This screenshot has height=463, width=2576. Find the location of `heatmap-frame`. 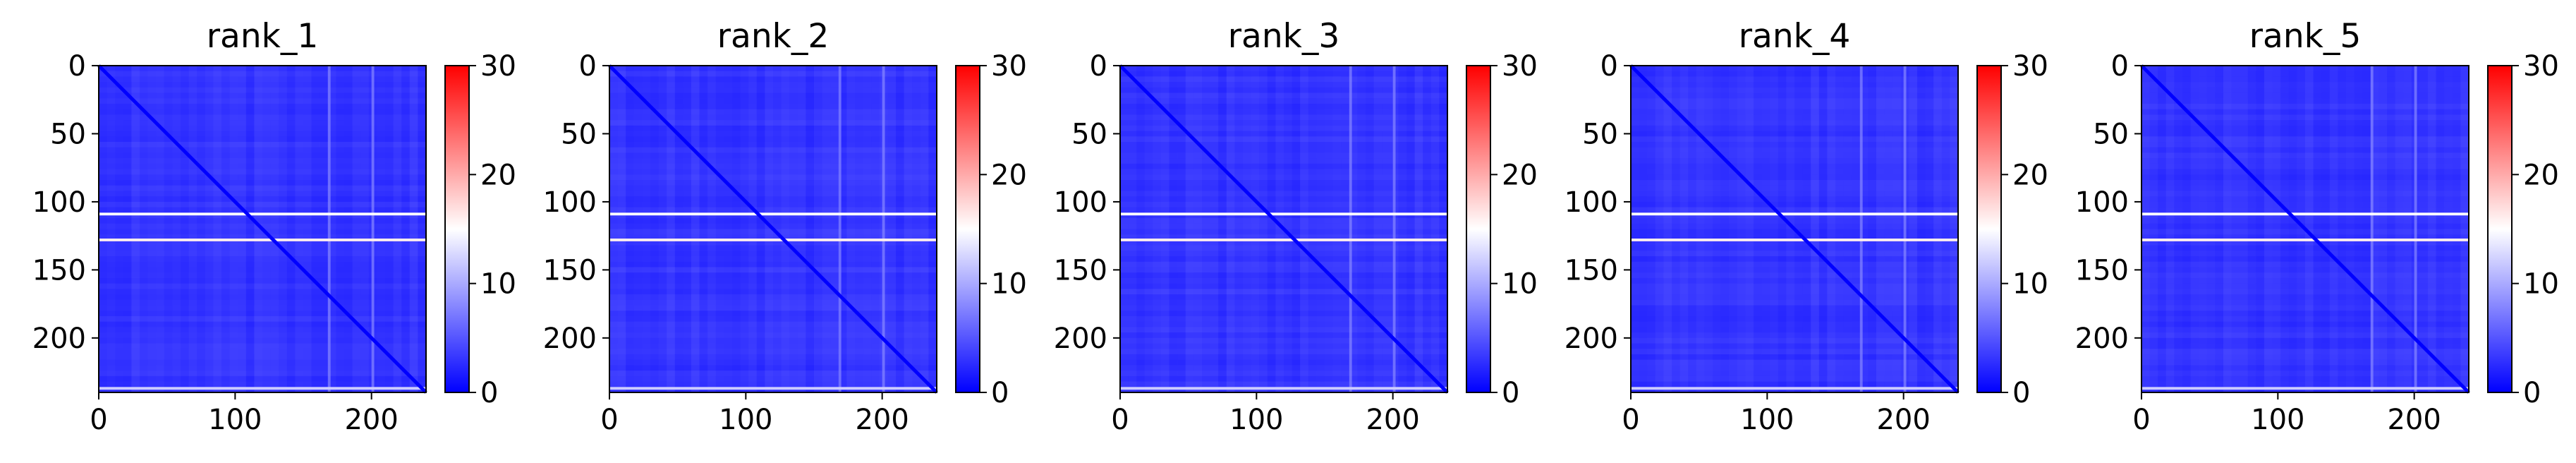

heatmap-frame is located at coordinates (262, 229).